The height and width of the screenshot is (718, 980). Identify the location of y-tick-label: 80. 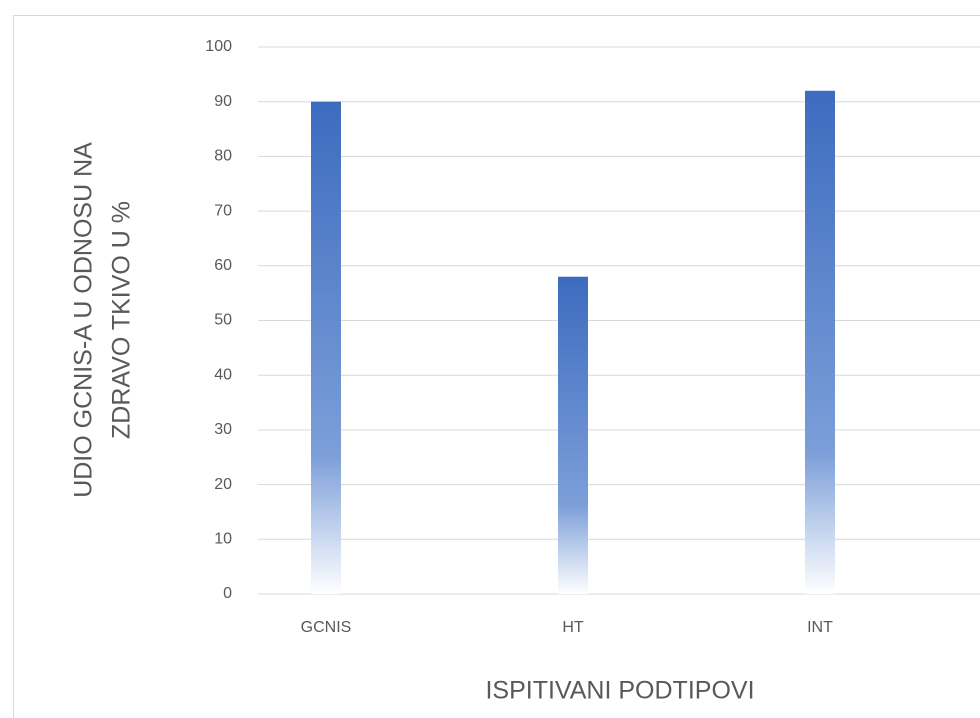
(223, 156).